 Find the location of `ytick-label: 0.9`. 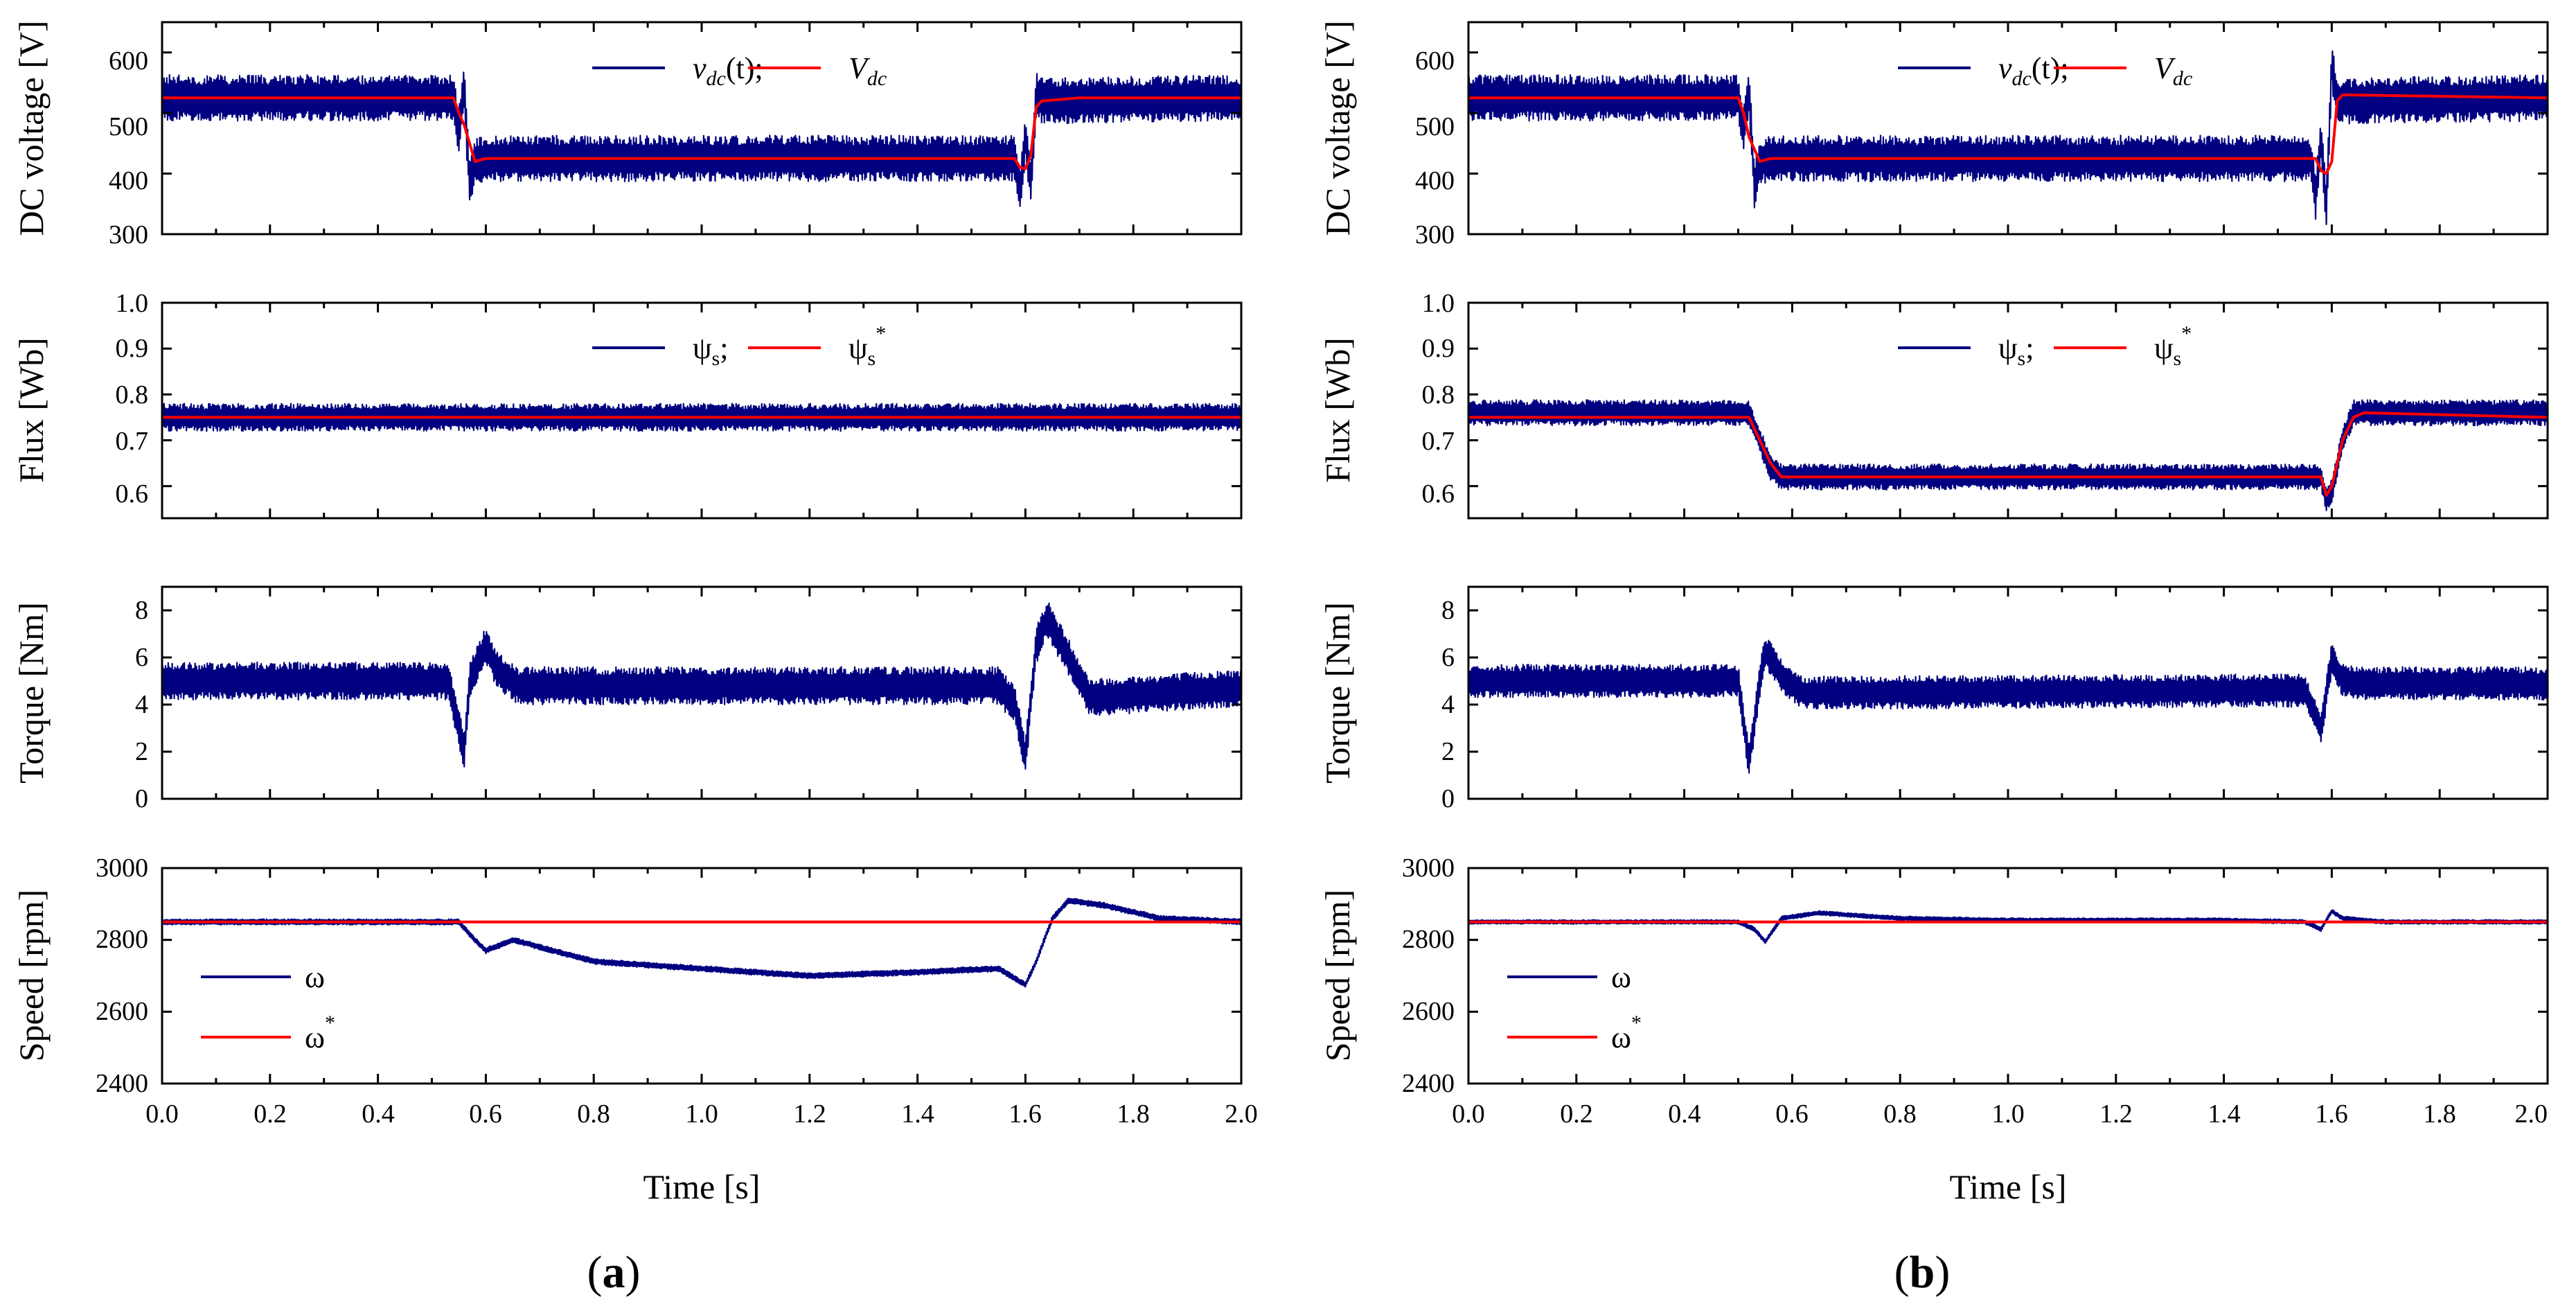

ytick-label: 0.9 is located at coordinates (132, 348).